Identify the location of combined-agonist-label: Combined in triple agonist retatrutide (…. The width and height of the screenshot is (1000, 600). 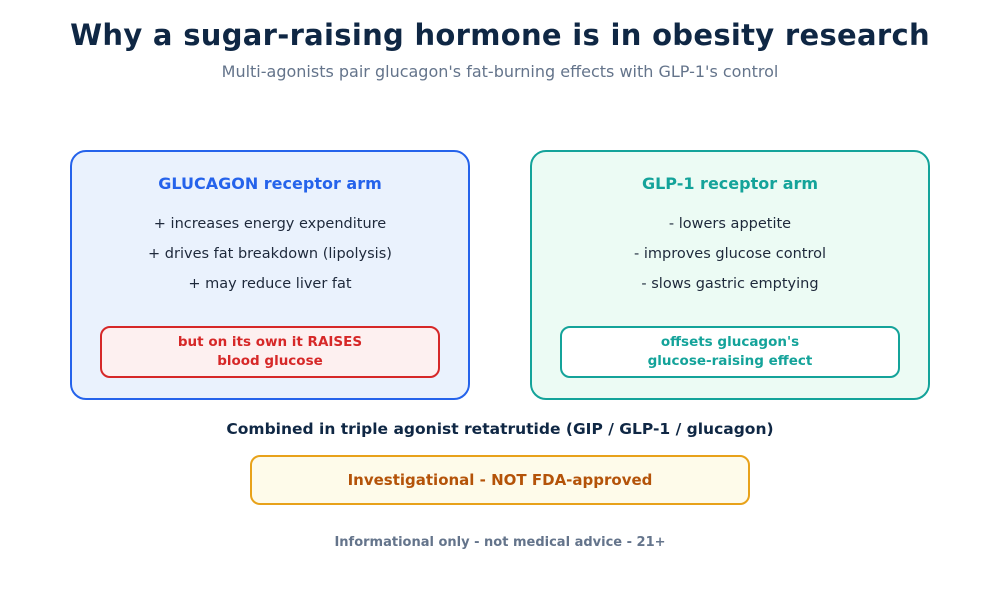
(500, 429).